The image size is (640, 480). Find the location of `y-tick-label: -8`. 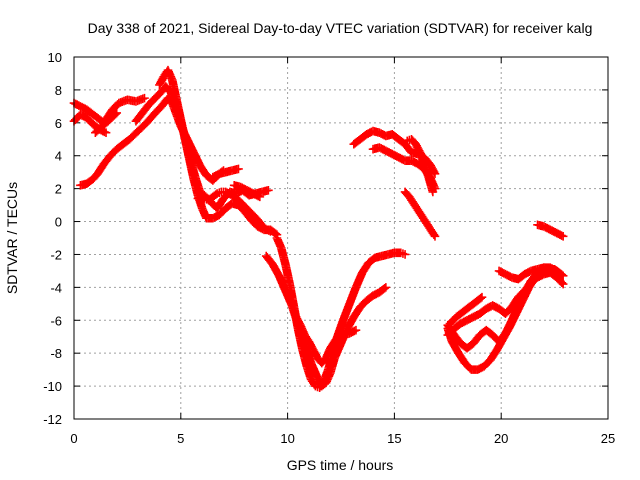

y-tick-label: -8 is located at coordinates (56, 353).